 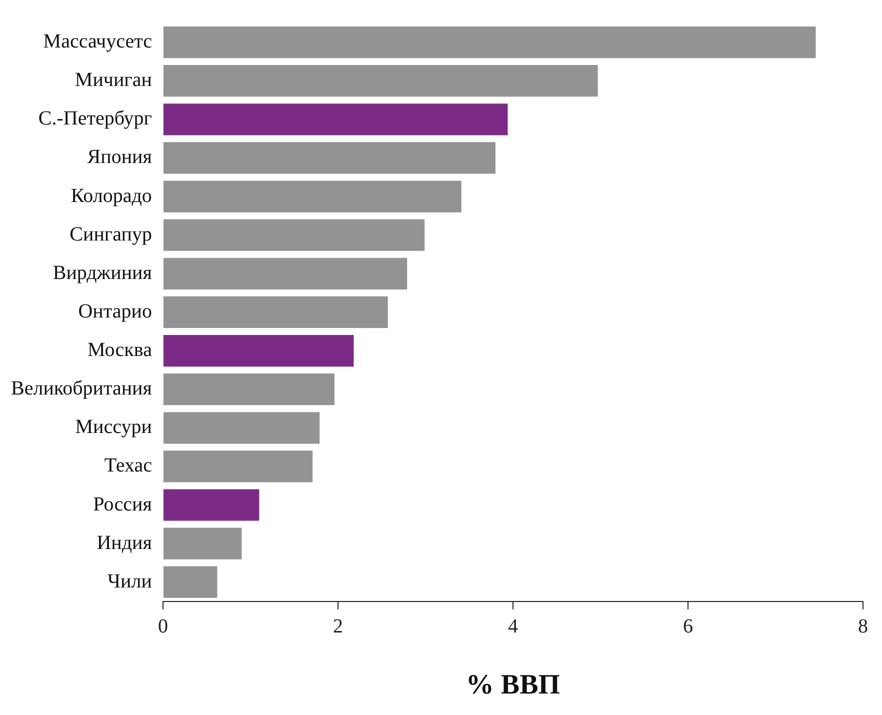 What do you see at coordinates (687, 627) in the screenshot?
I see `x-tick-label: 6` at bounding box center [687, 627].